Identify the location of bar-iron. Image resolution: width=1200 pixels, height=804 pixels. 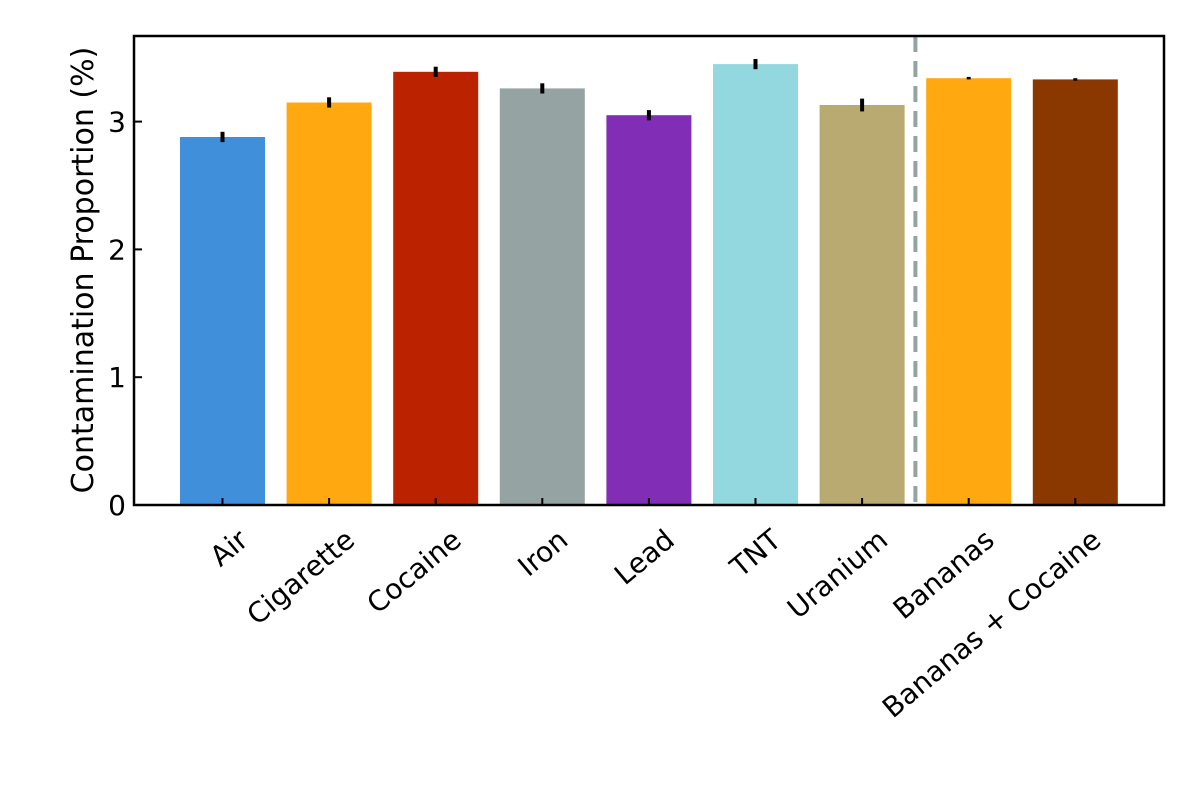
(542, 297).